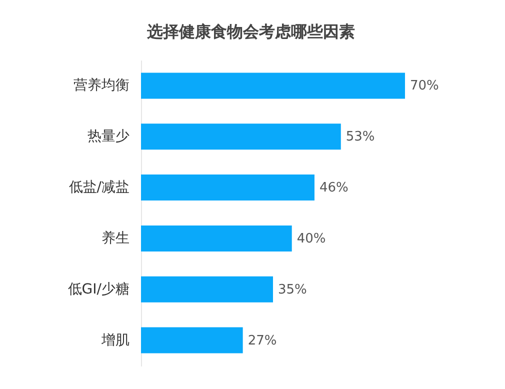  Describe the element at coordinates (116, 238) in the screenshot. I see `y-tick-label: 养生` at that location.